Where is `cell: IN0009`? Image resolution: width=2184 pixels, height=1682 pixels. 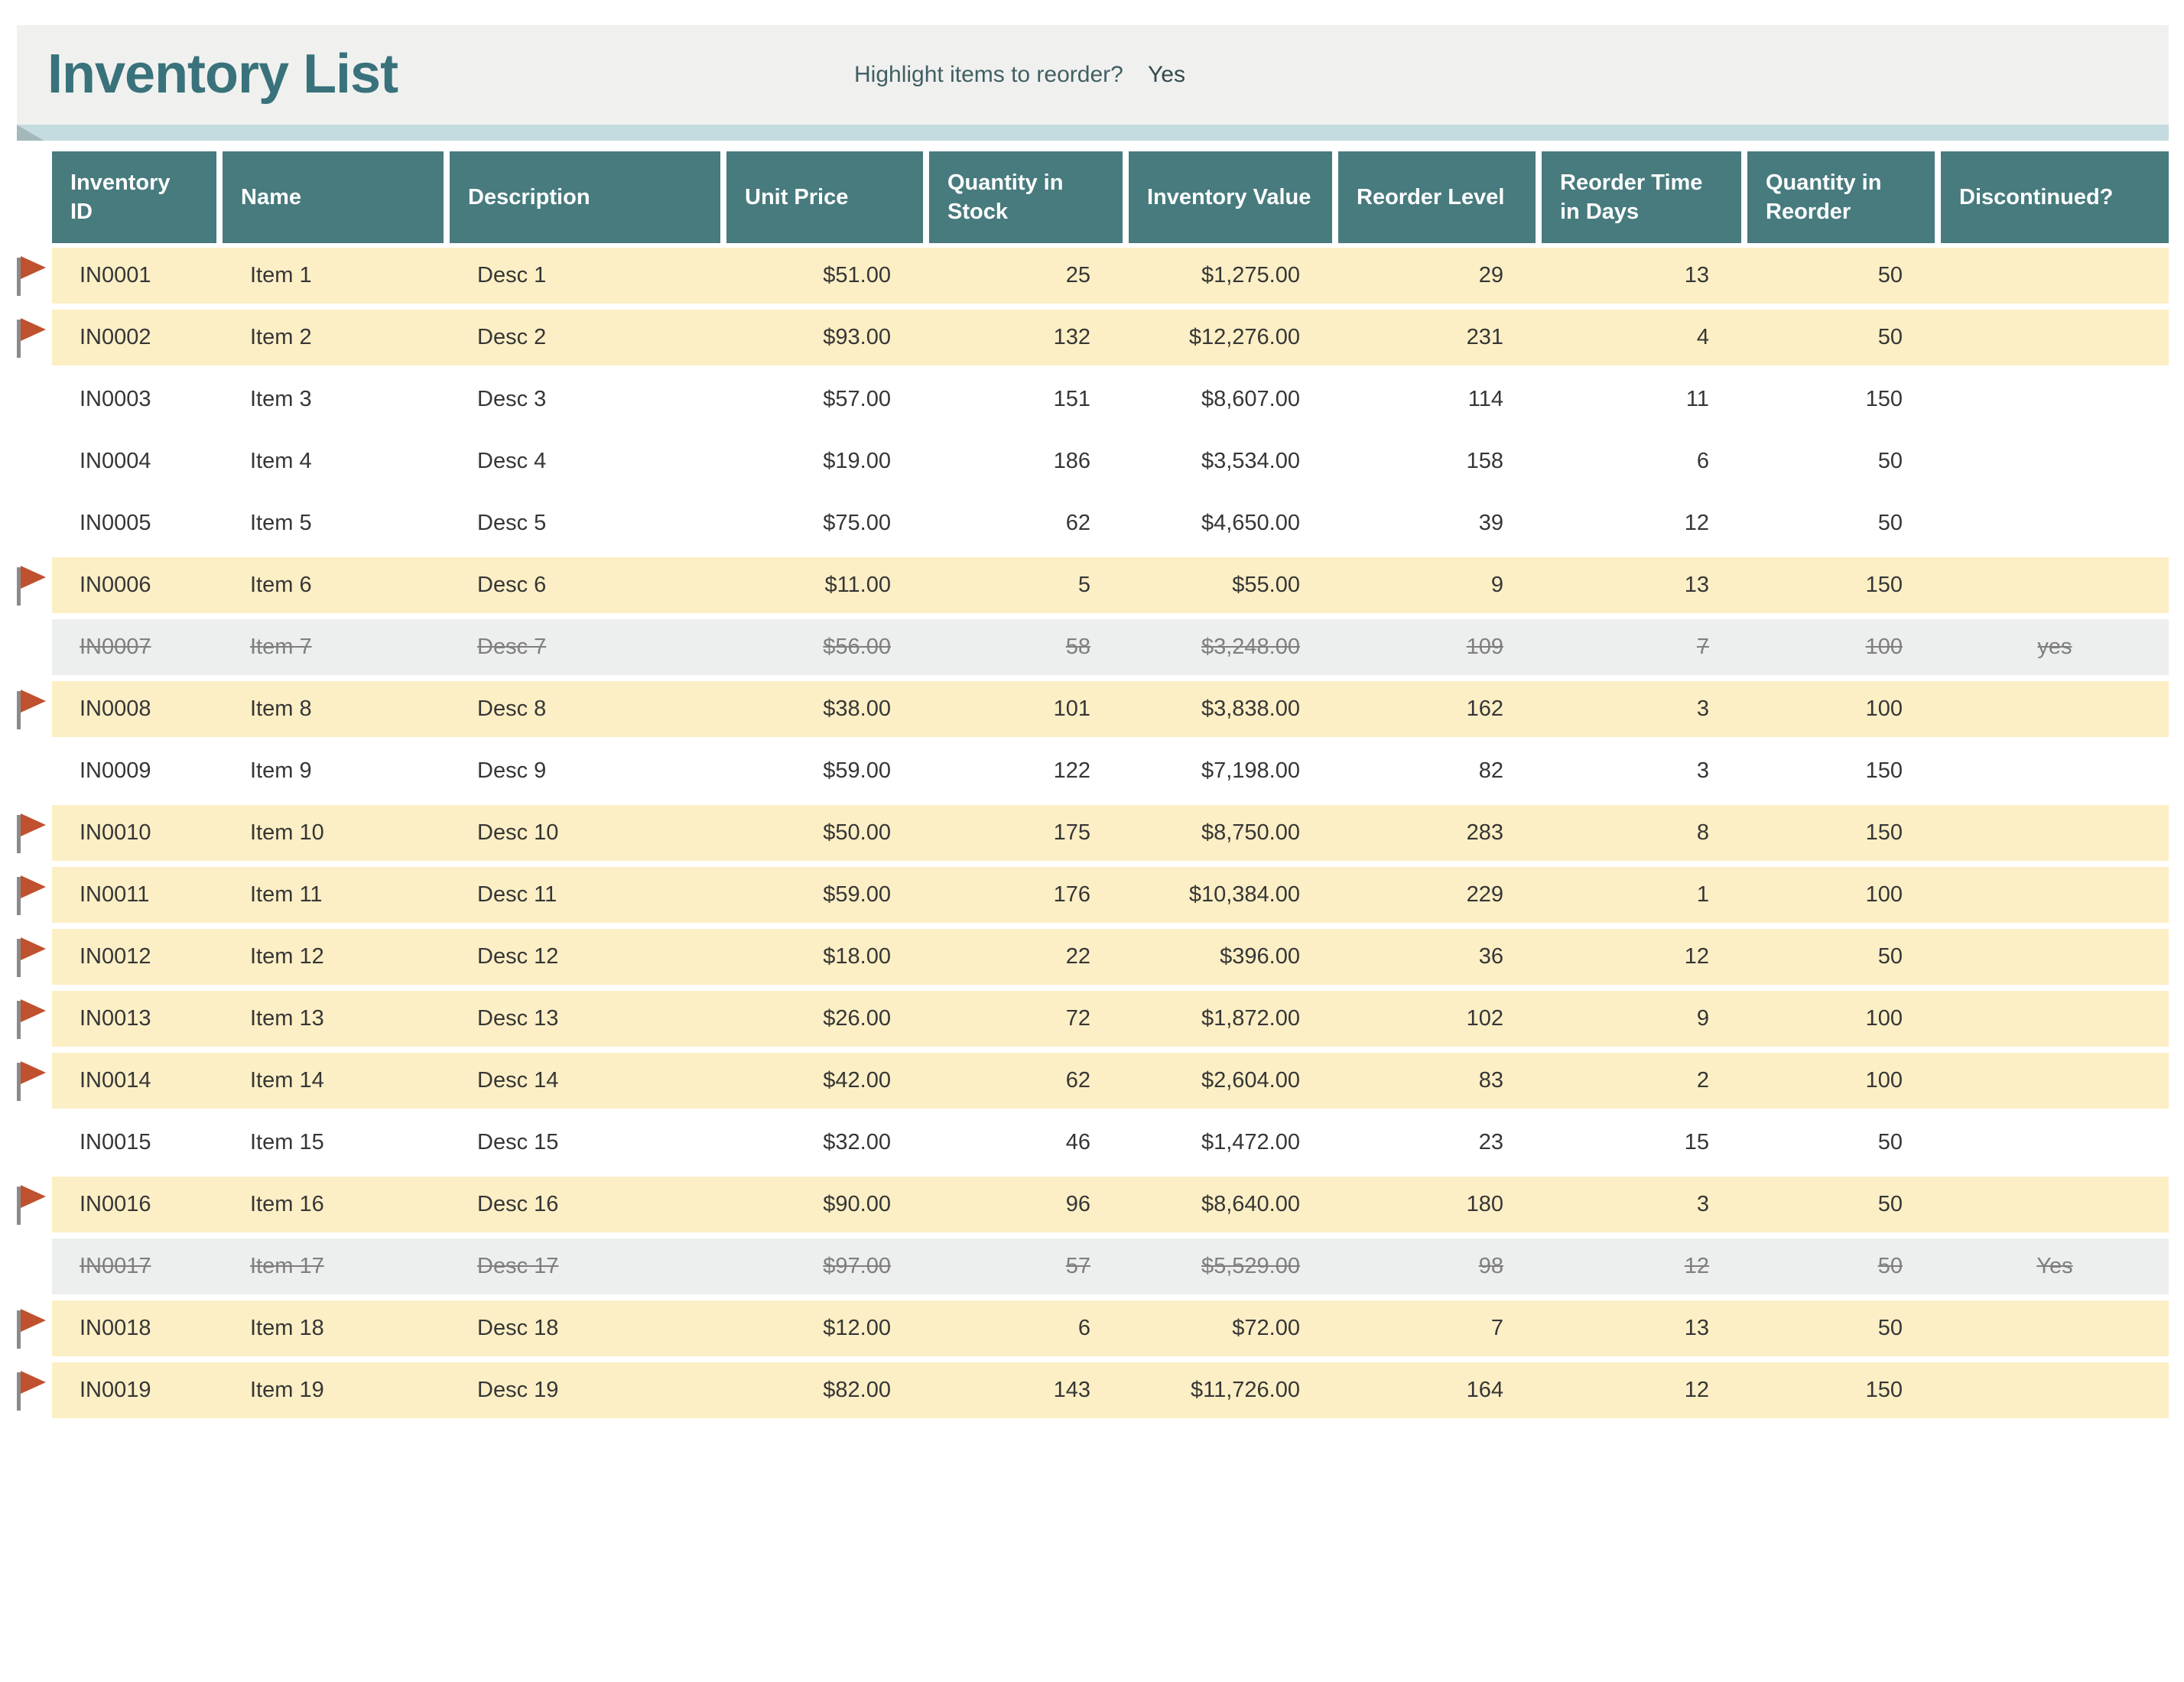 cell: IN0009 is located at coordinates (115, 770).